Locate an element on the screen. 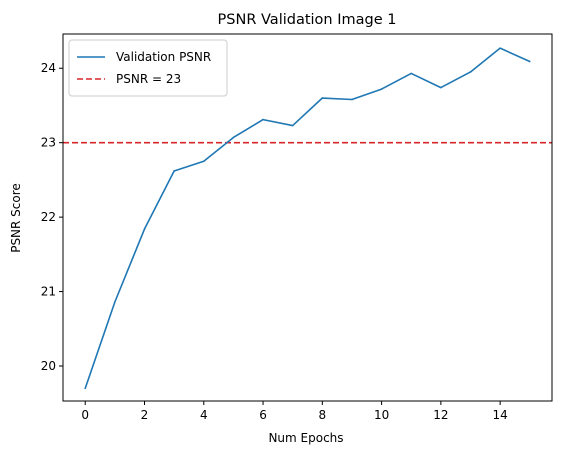 The height and width of the screenshot is (455, 562). legend-box is located at coordinates (148, 68).